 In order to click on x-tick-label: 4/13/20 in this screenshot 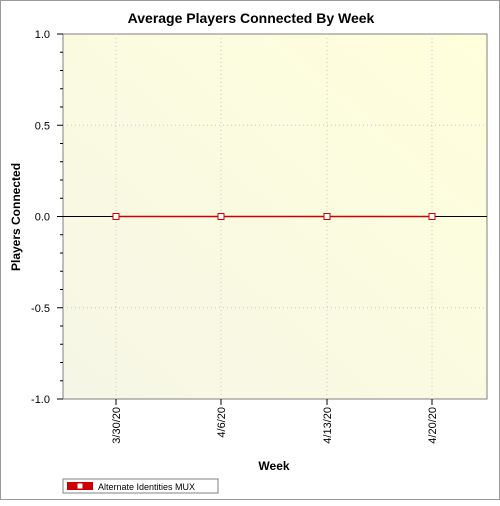, I will do `click(328, 425)`.